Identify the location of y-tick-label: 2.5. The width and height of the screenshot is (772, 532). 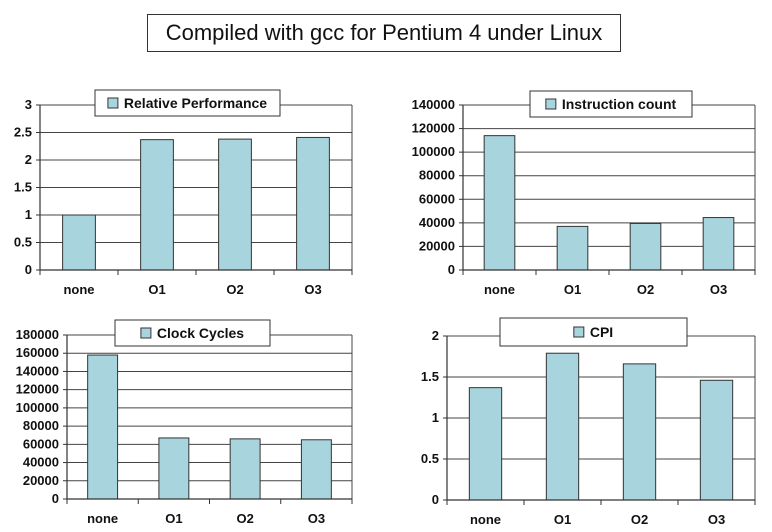
(23, 132).